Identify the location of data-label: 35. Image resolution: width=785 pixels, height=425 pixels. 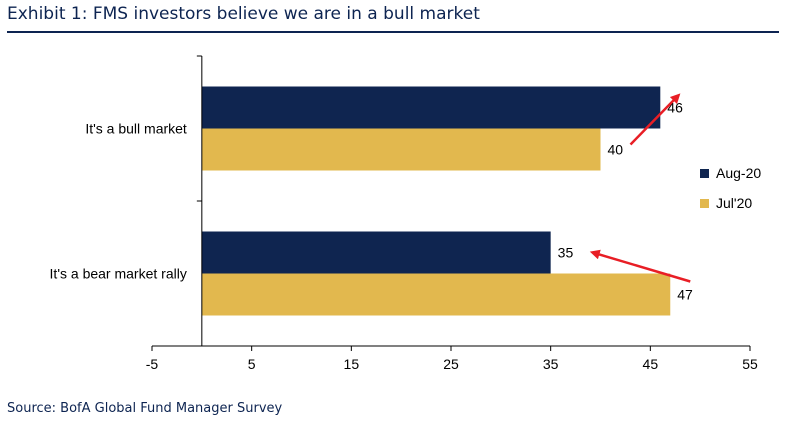
(566, 253).